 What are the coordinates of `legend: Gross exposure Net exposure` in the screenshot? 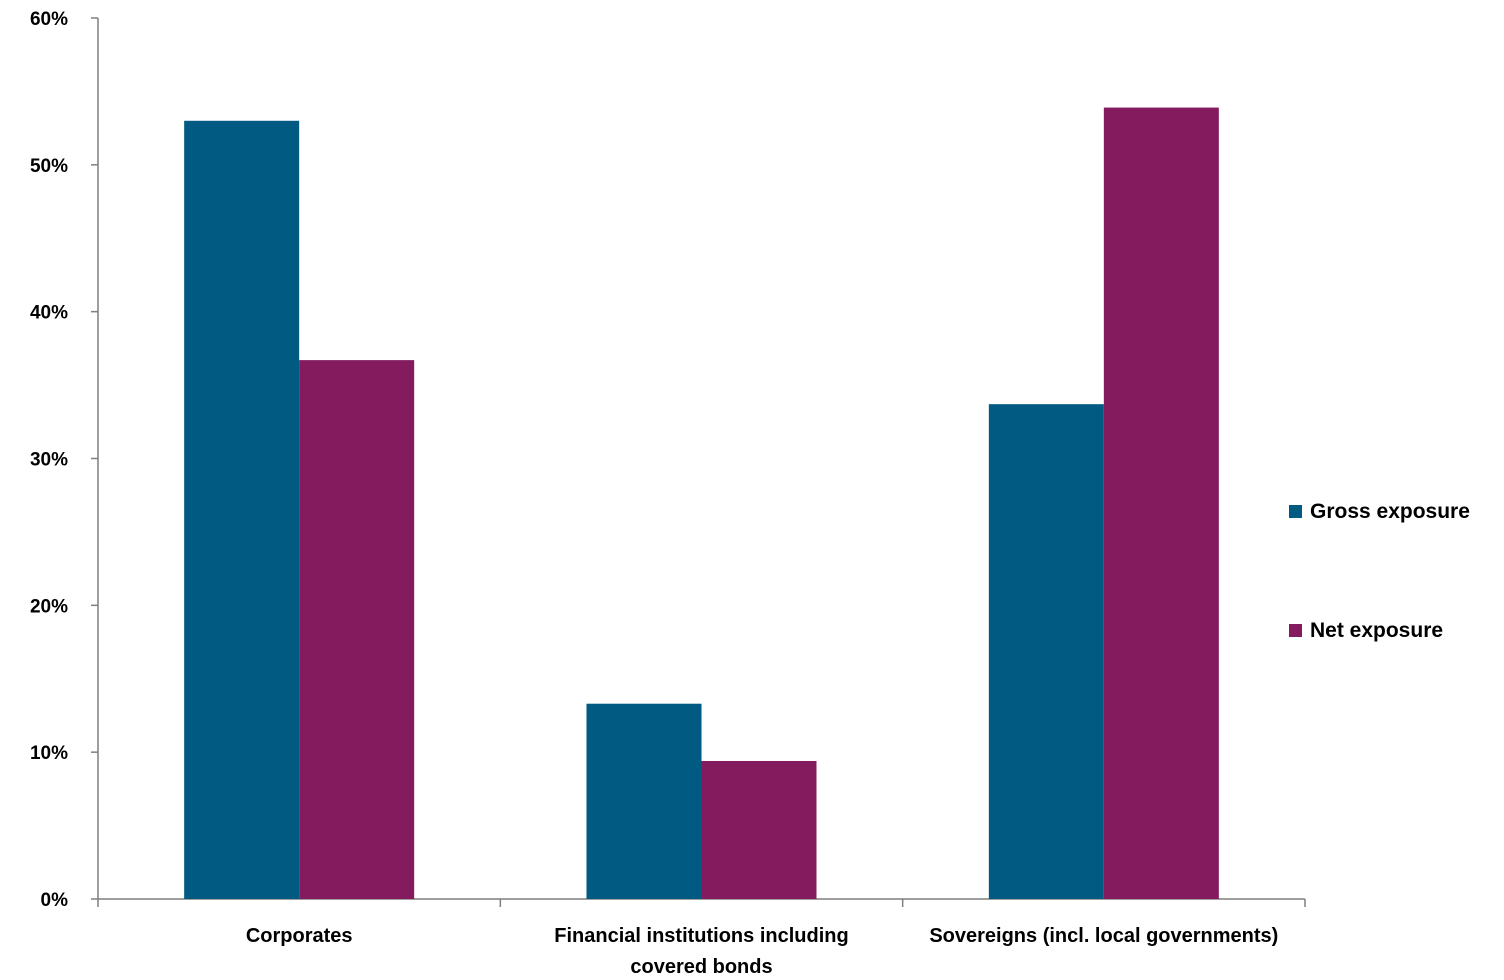 It's located at (1379, 571).